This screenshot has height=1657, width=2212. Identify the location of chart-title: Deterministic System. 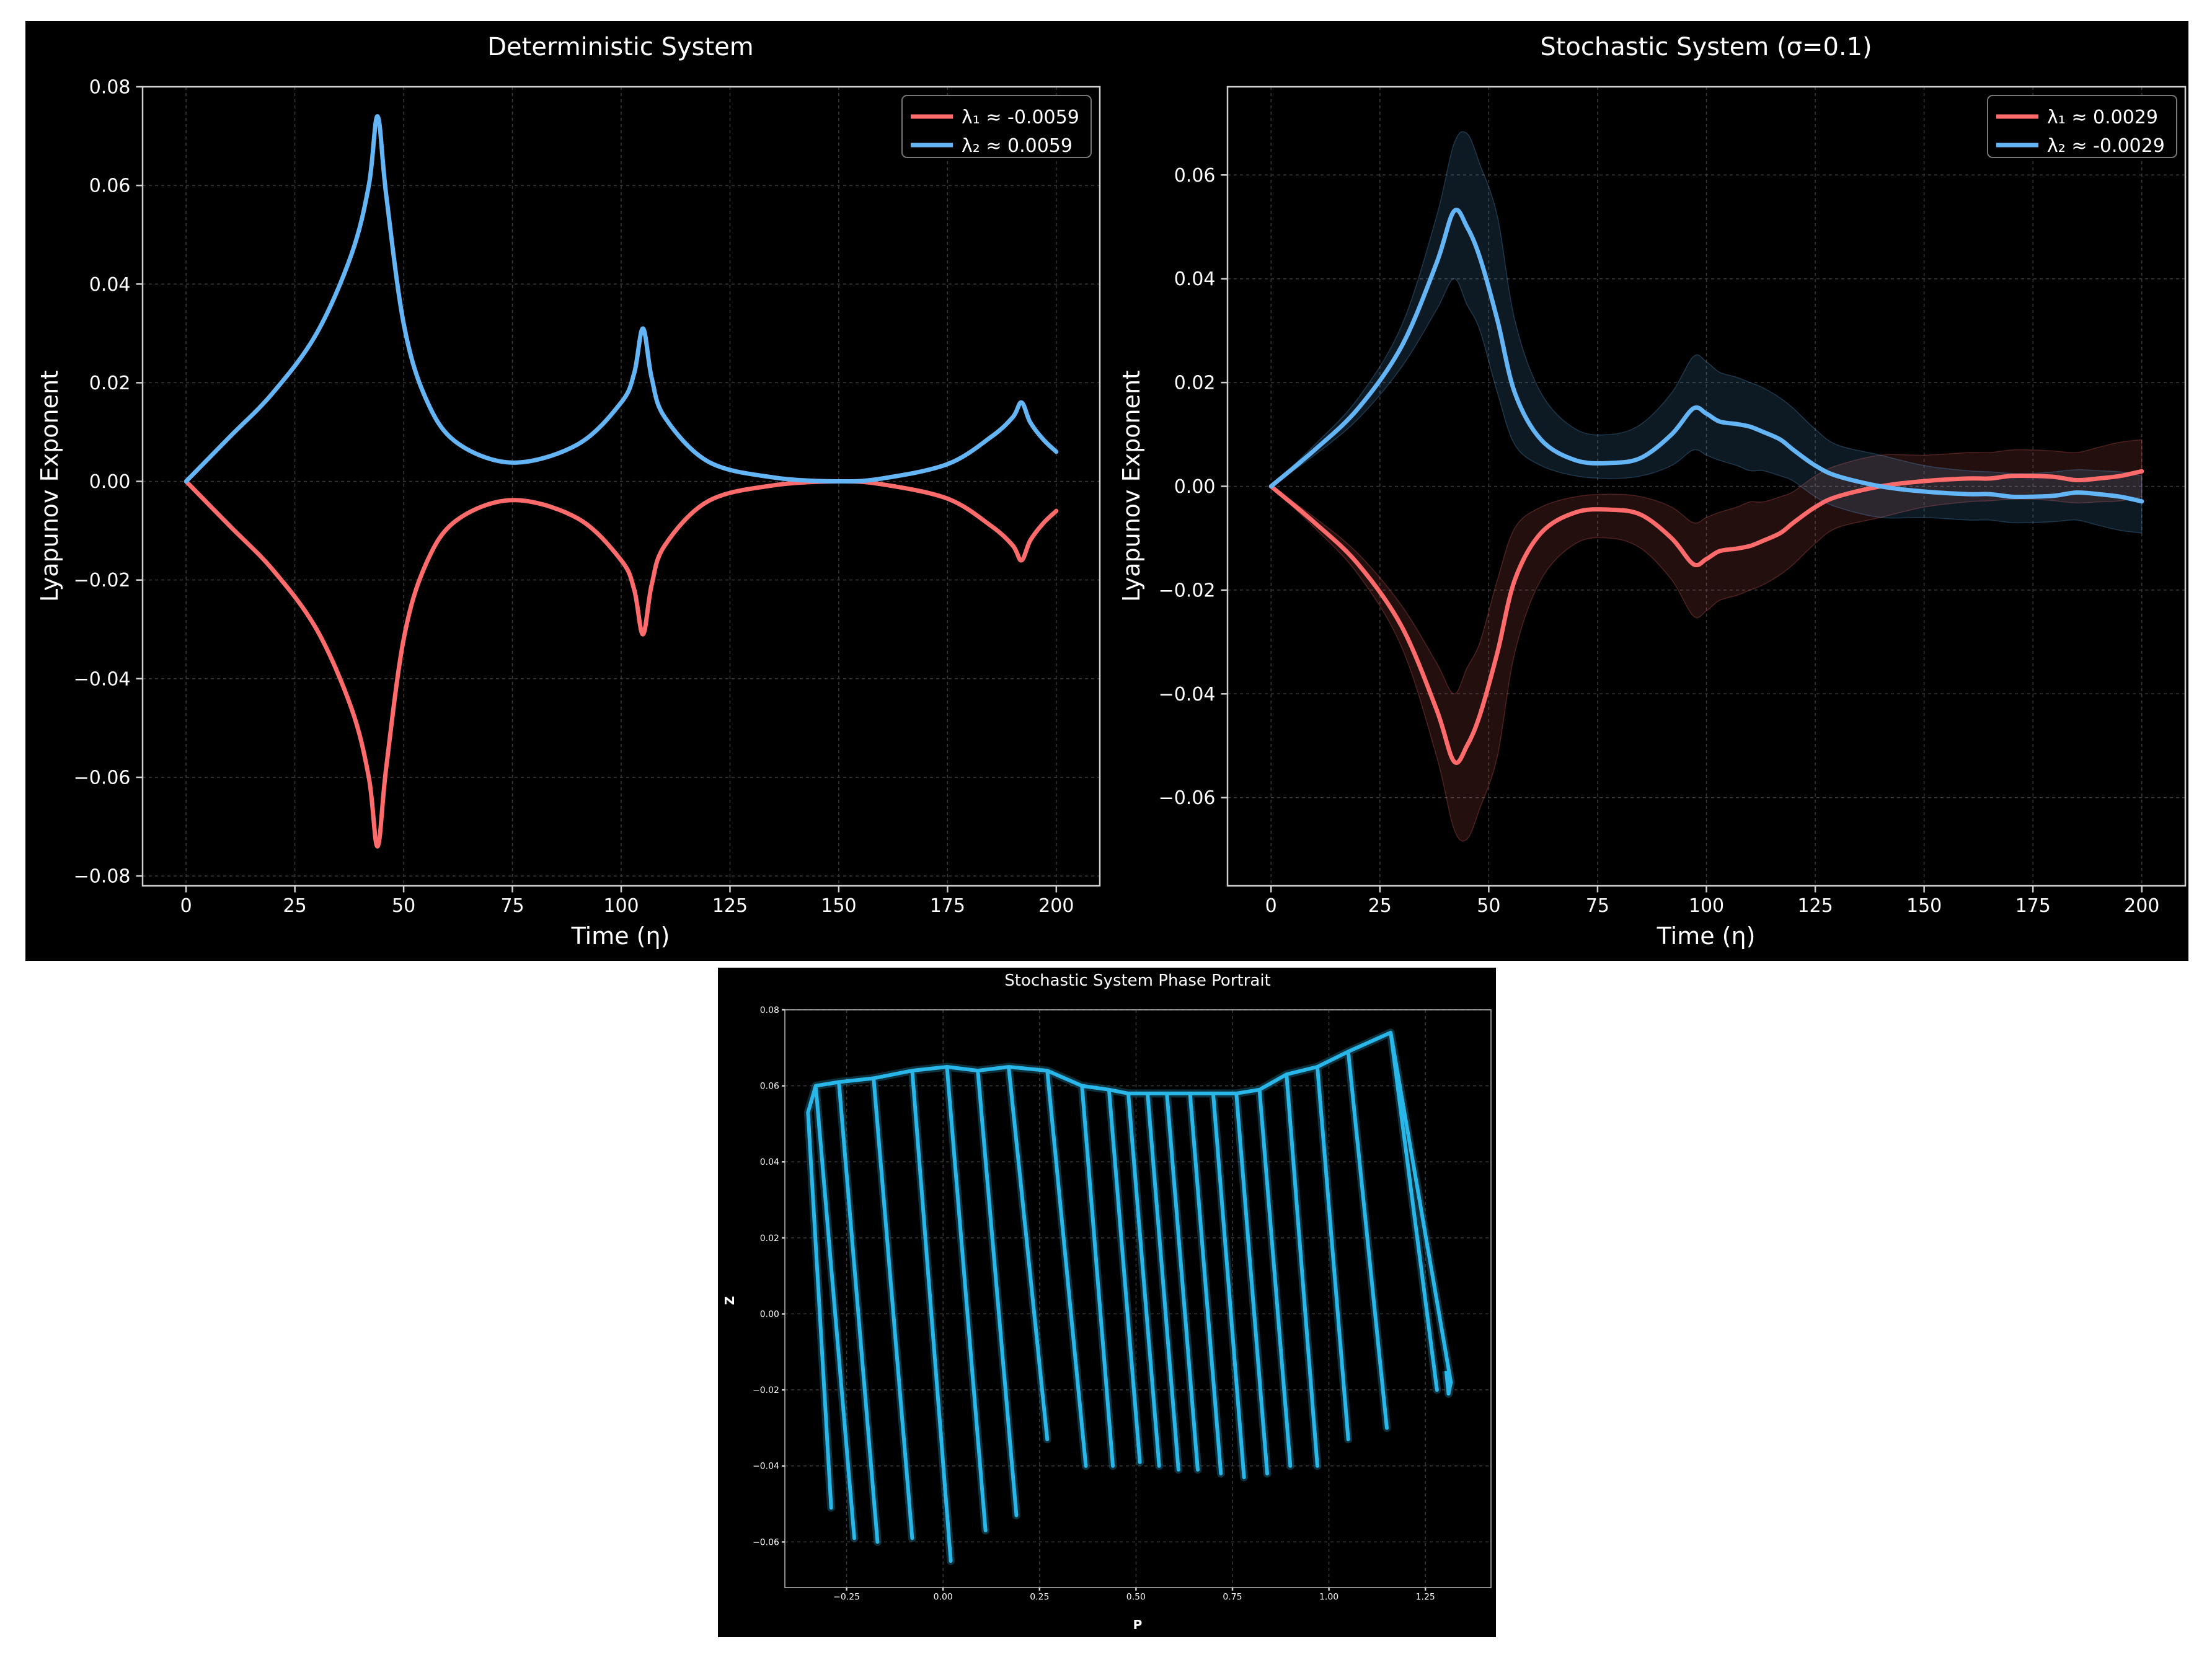
(620, 47).